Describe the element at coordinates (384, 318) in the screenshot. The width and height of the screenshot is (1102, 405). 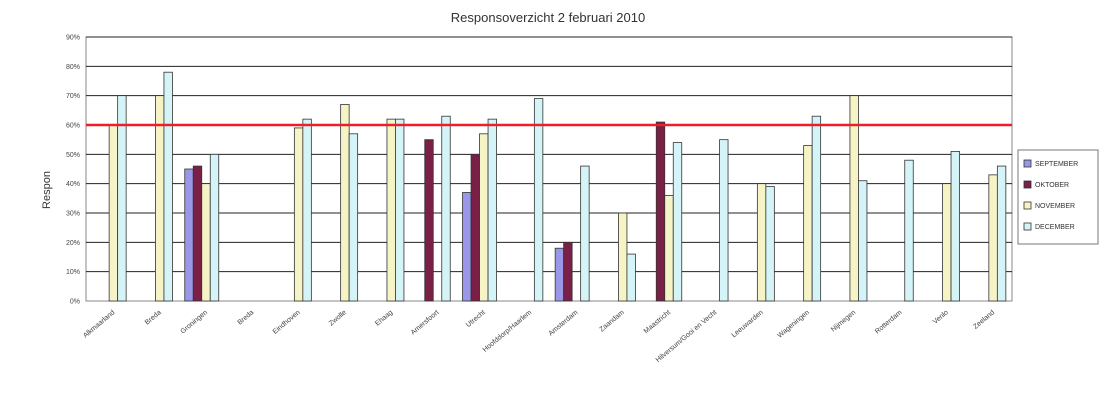
I see `x-tick-label: Ehaag` at that location.